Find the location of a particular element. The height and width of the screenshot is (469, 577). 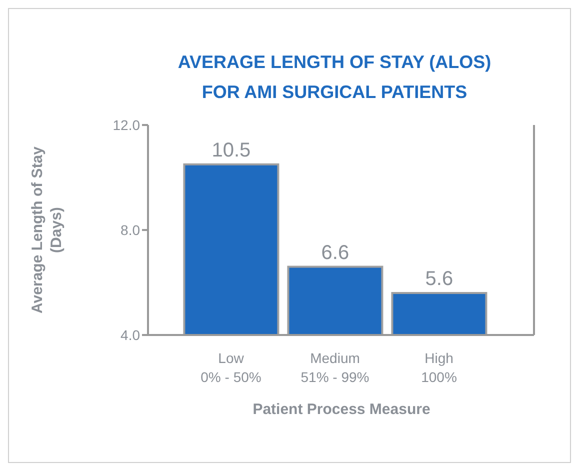

y-tick-label: 12.0 is located at coordinates (126, 124).